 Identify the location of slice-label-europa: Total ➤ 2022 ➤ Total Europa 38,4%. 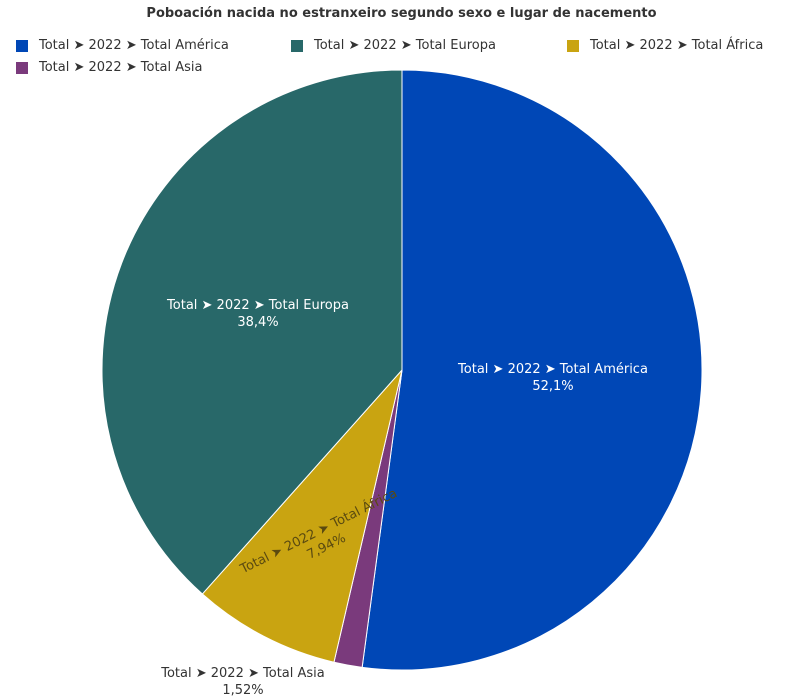
(257, 314).